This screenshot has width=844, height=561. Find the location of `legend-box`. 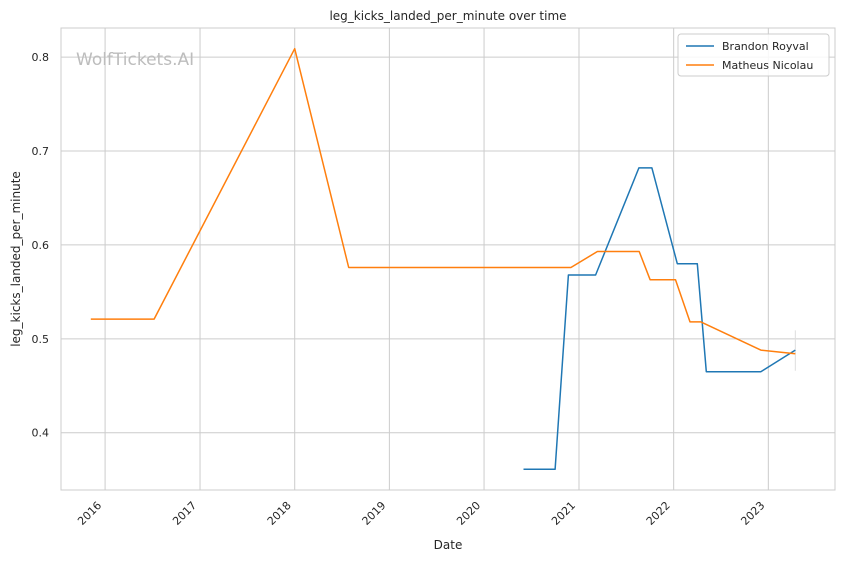

legend-box is located at coordinates (753, 55).